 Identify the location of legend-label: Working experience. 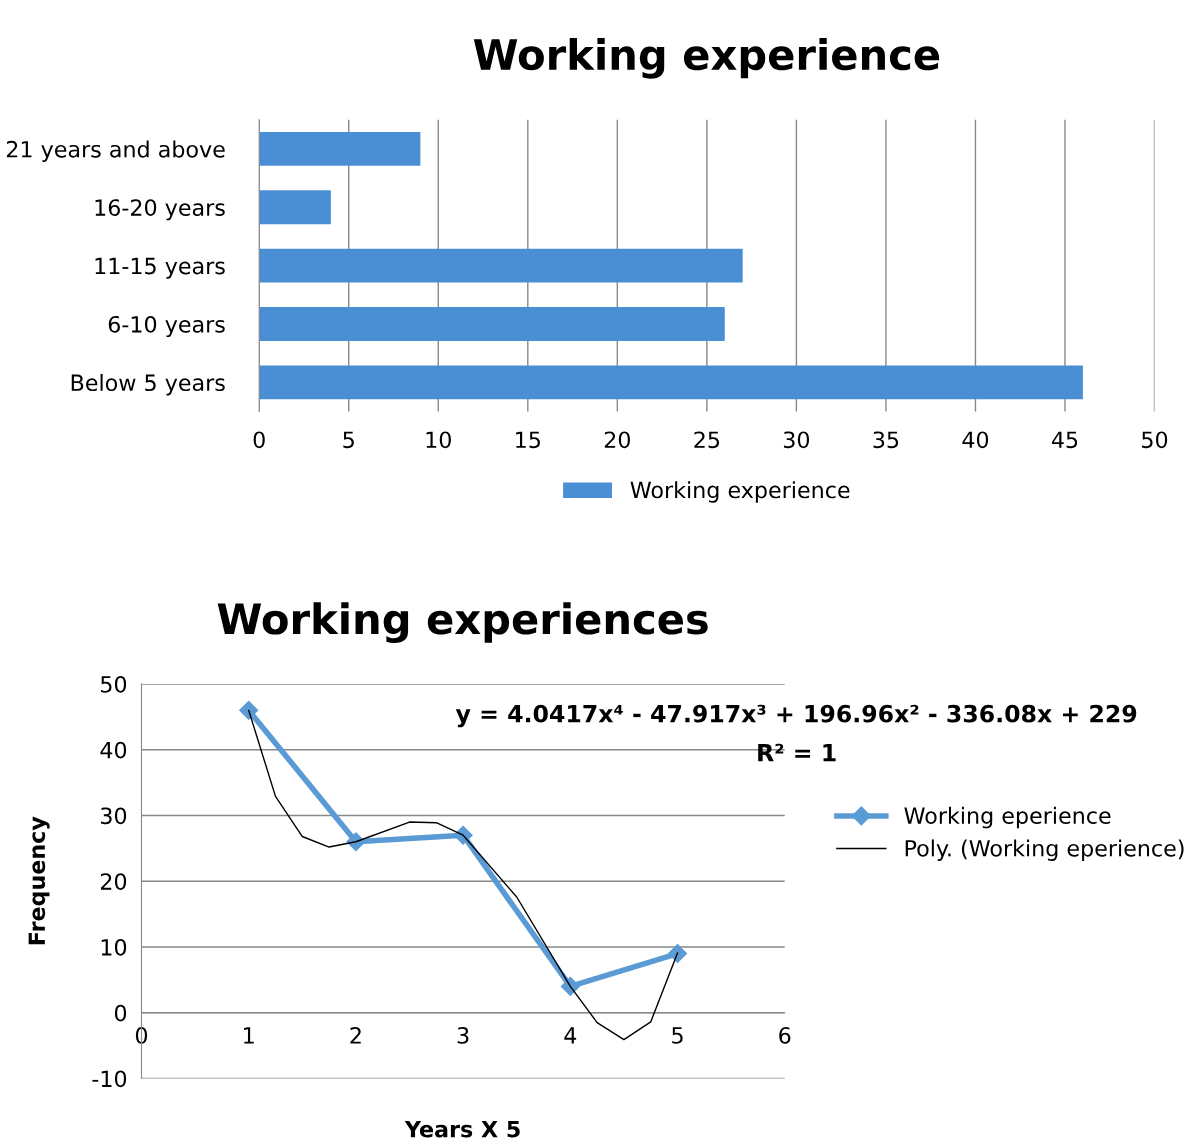
(740, 492).